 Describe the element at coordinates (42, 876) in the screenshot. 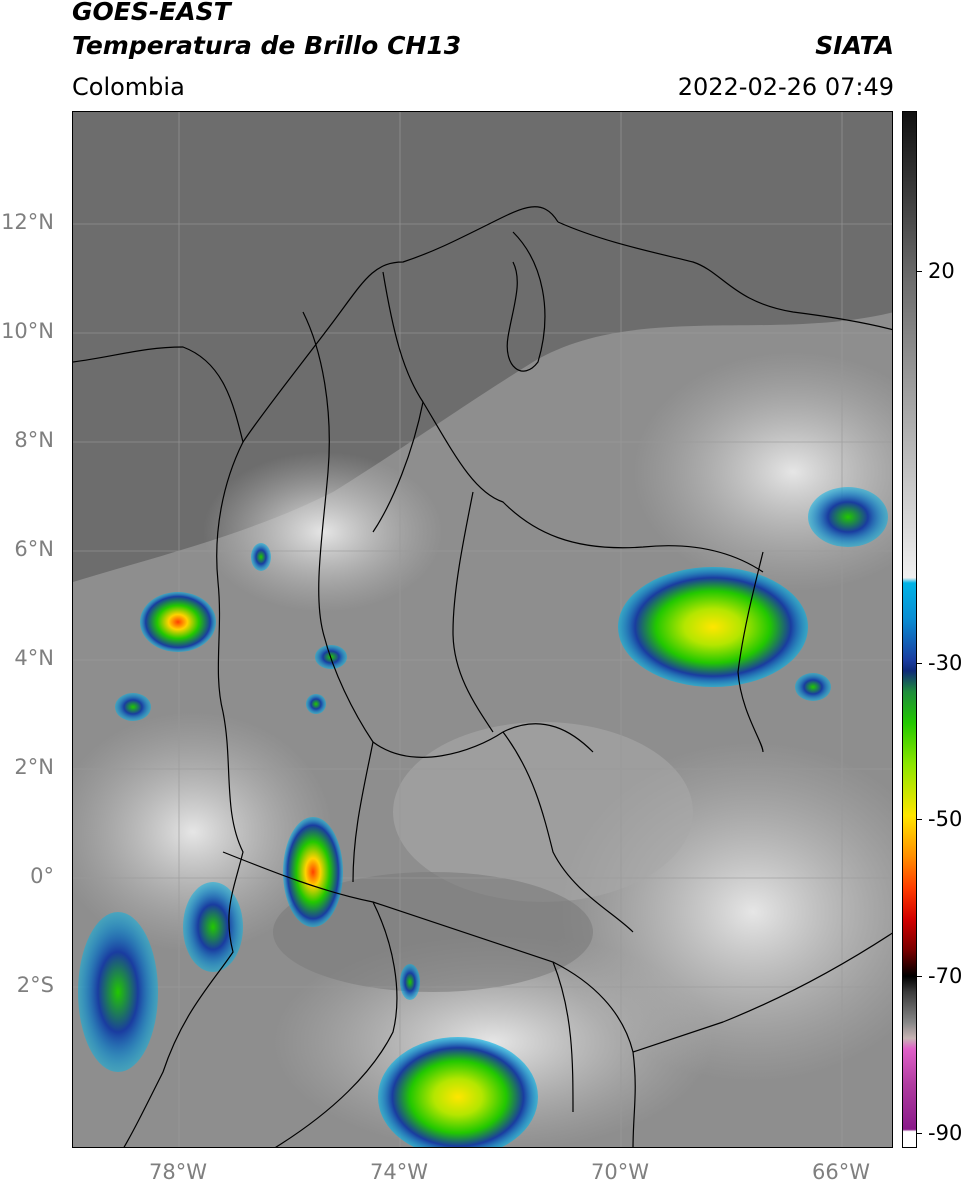

I see `lat-label-0: 0°` at that location.